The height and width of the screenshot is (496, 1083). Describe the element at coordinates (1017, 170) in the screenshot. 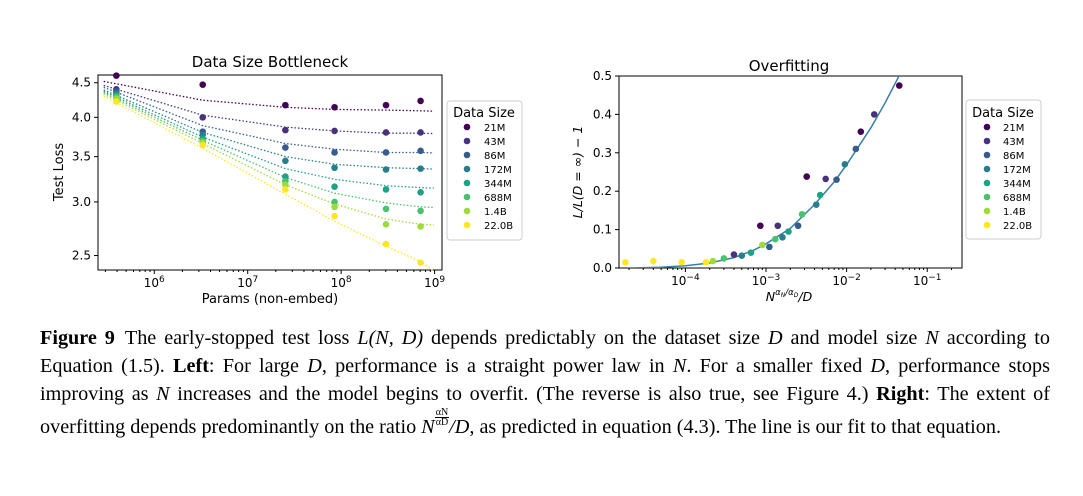

I see `right-legend-label-172M: 172M` at that location.